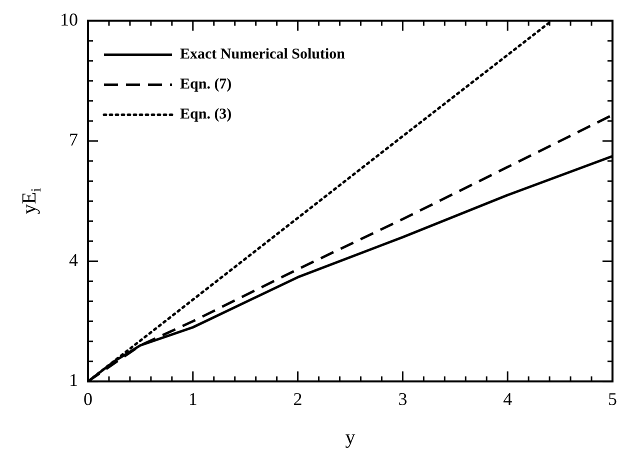 This screenshot has height=455, width=625. I want to click on legend-label: Eqn. (3), so click(206, 114).